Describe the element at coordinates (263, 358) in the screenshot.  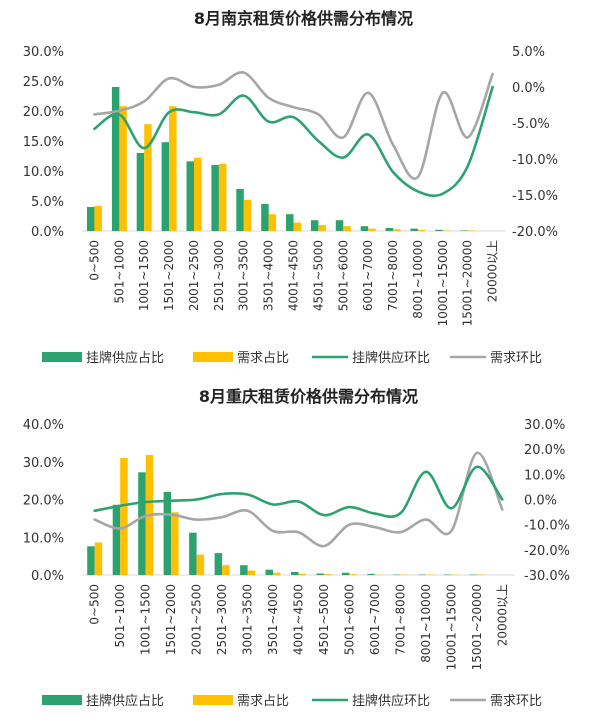
I see `legend-label: 需求占比` at that location.